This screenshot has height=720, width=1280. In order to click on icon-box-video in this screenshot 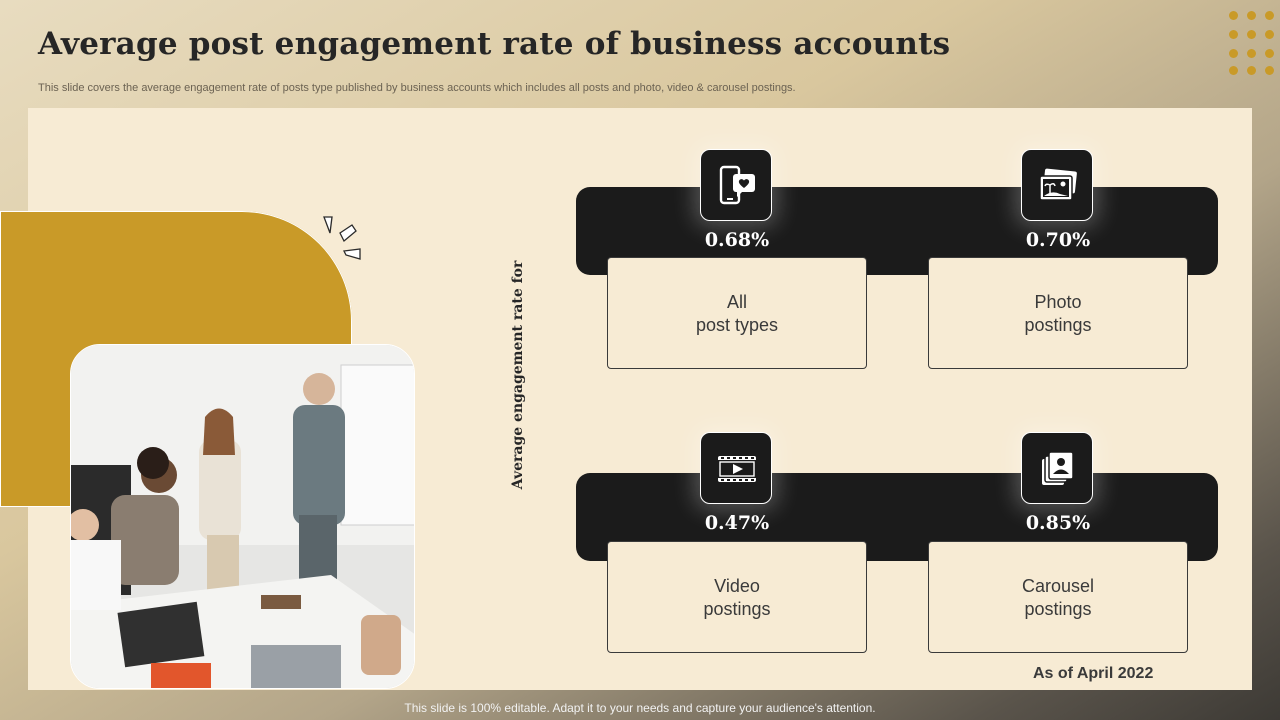, I will do `click(736, 468)`.